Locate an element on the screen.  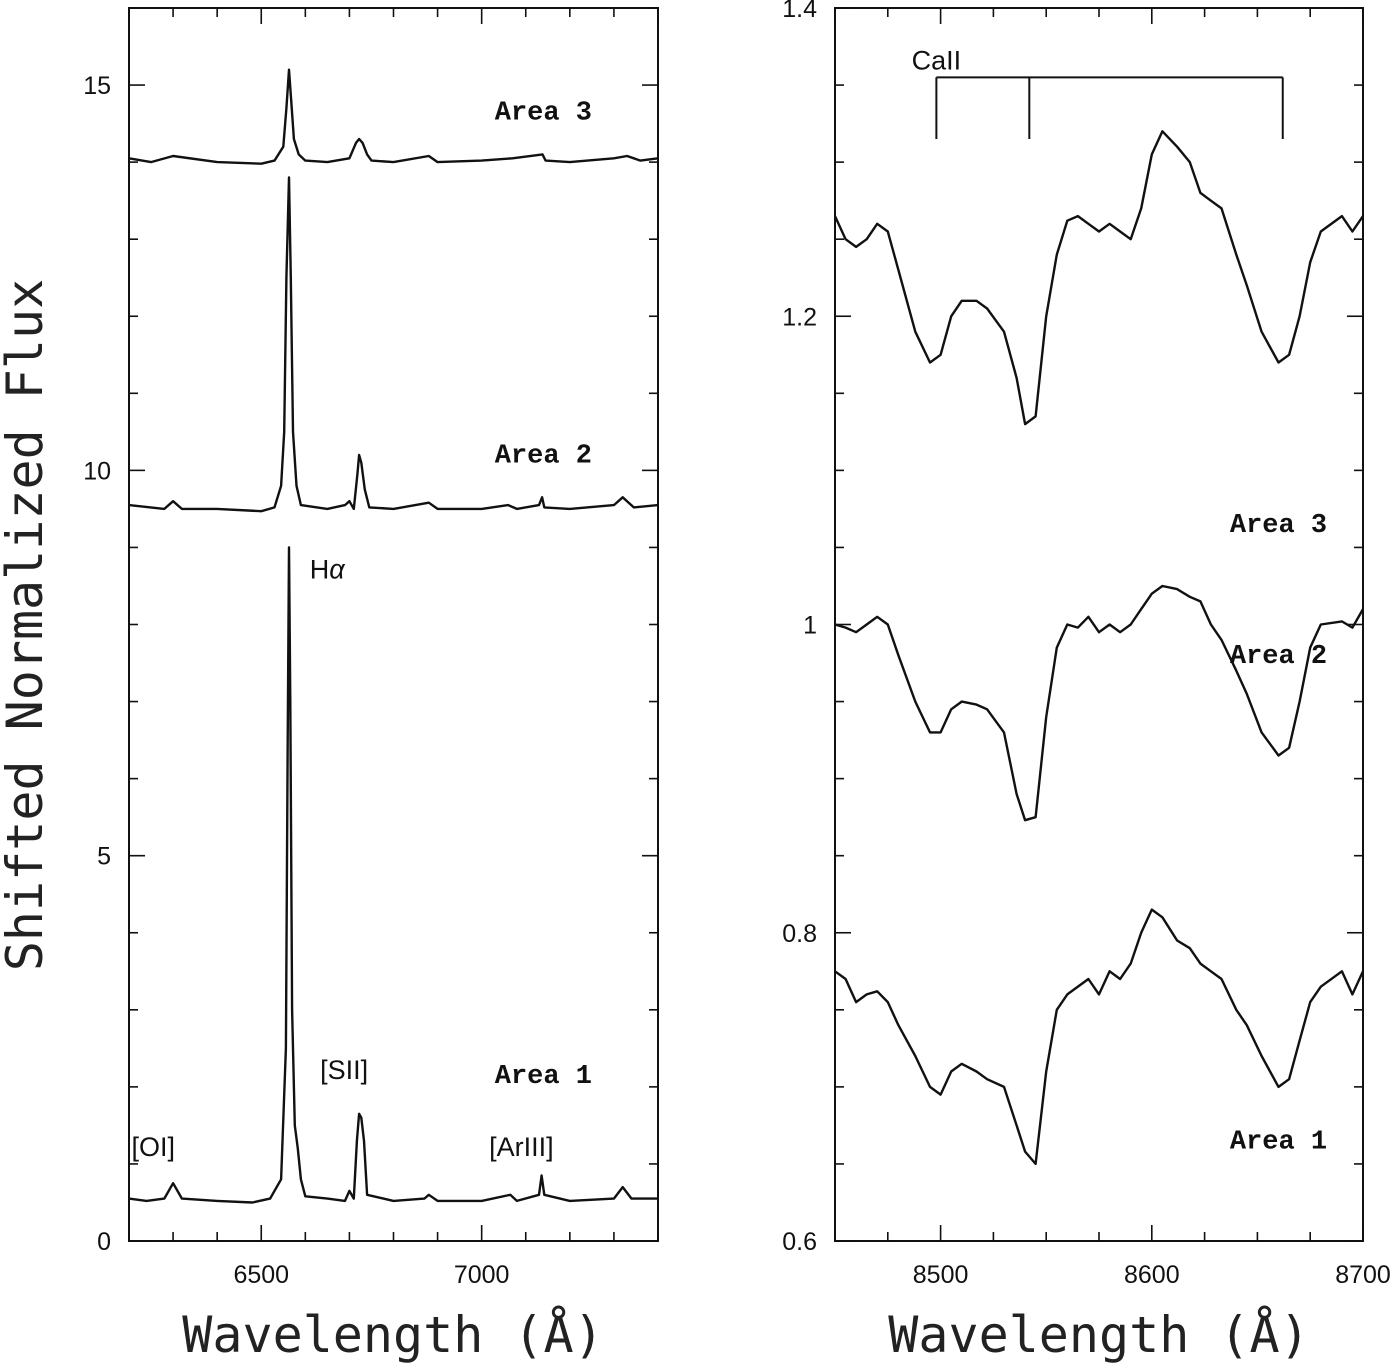
right-annotation-caii: CaII is located at coordinates (937, 61).